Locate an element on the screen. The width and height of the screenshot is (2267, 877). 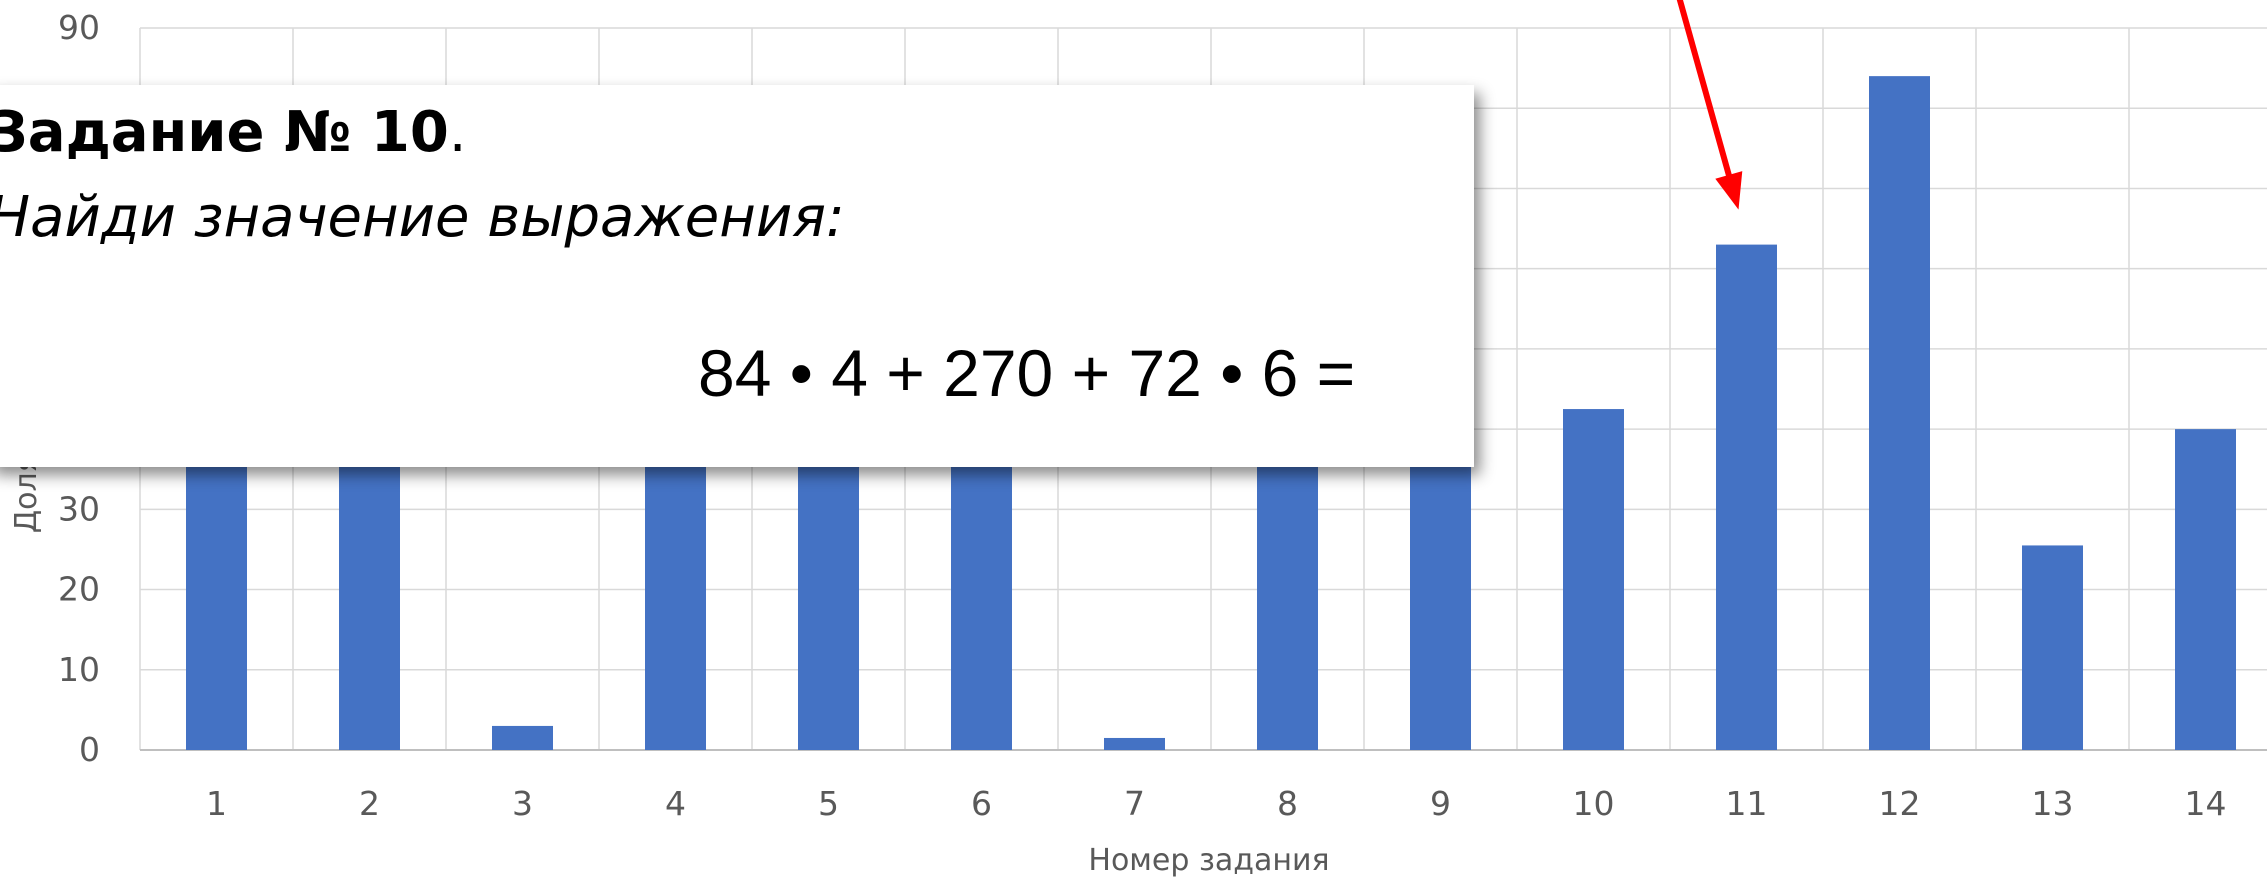
task-title-suffix: . is located at coordinates (457, 132).